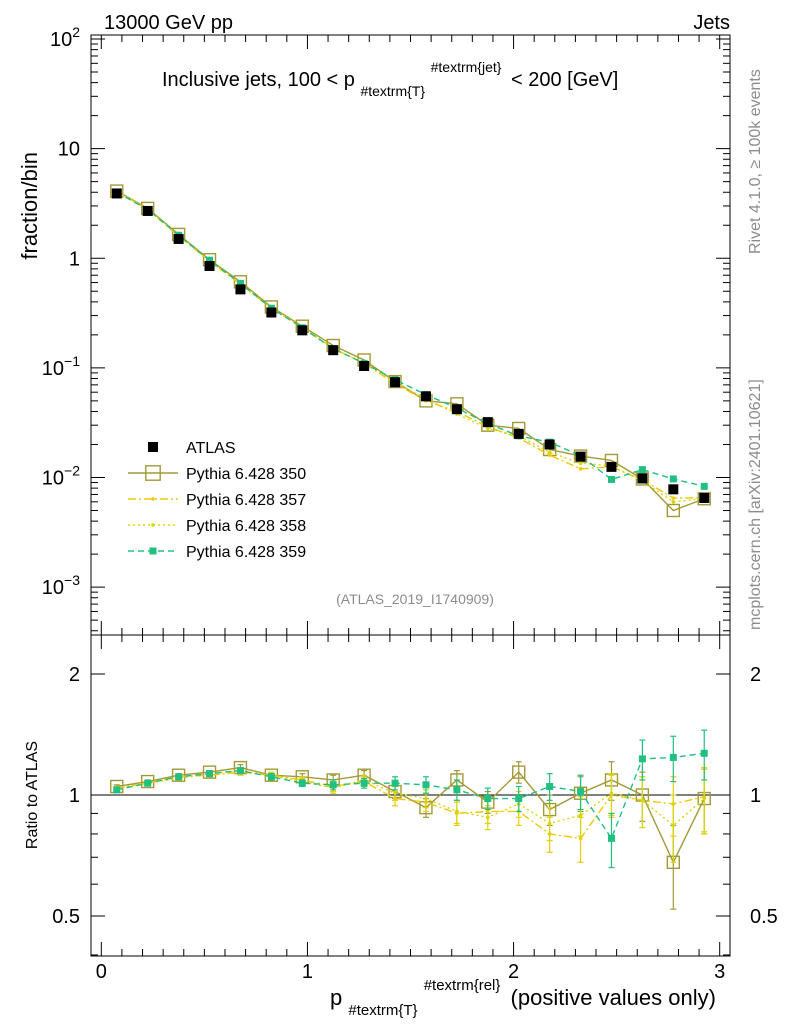  What do you see at coordinates (29, 206) in the screenshot?
I see `main-ylabel: fraction/bin` at bounding box center [29, 206].